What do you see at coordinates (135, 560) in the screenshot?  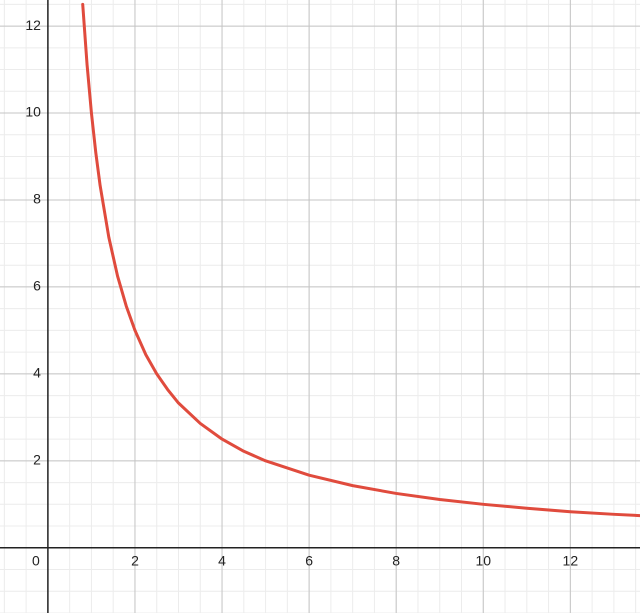 I see `x-tick-label: 2` at bounding box center [135, 560].